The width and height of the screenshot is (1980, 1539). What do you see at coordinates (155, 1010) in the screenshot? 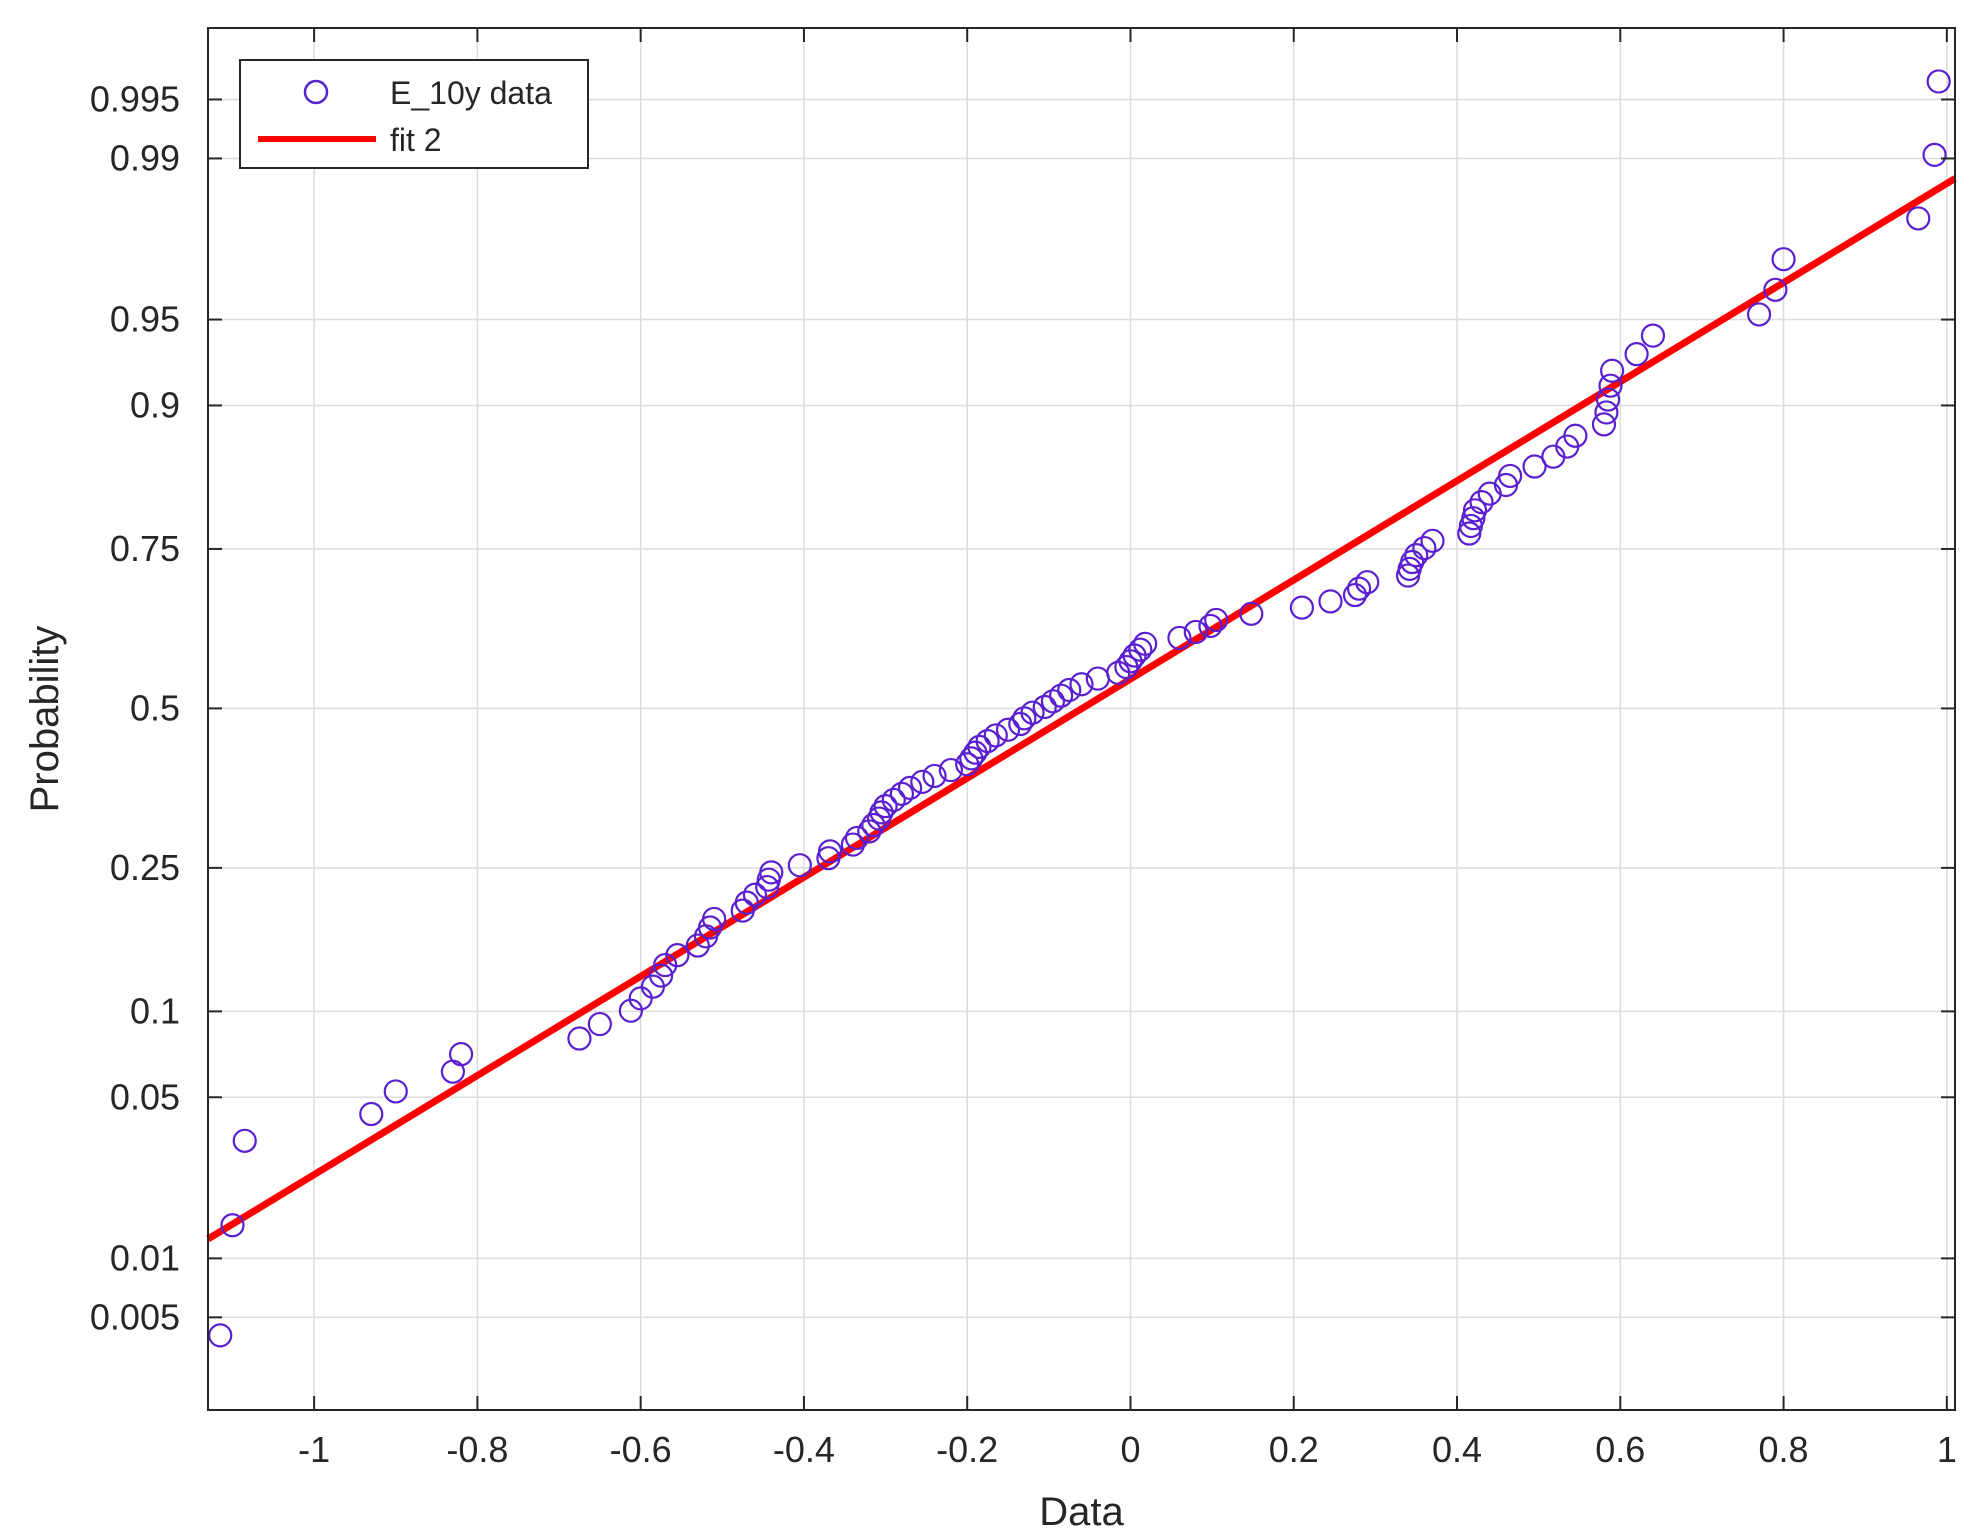
I see `y-tick-label: 0.1` at bounding box center [155, 1010].